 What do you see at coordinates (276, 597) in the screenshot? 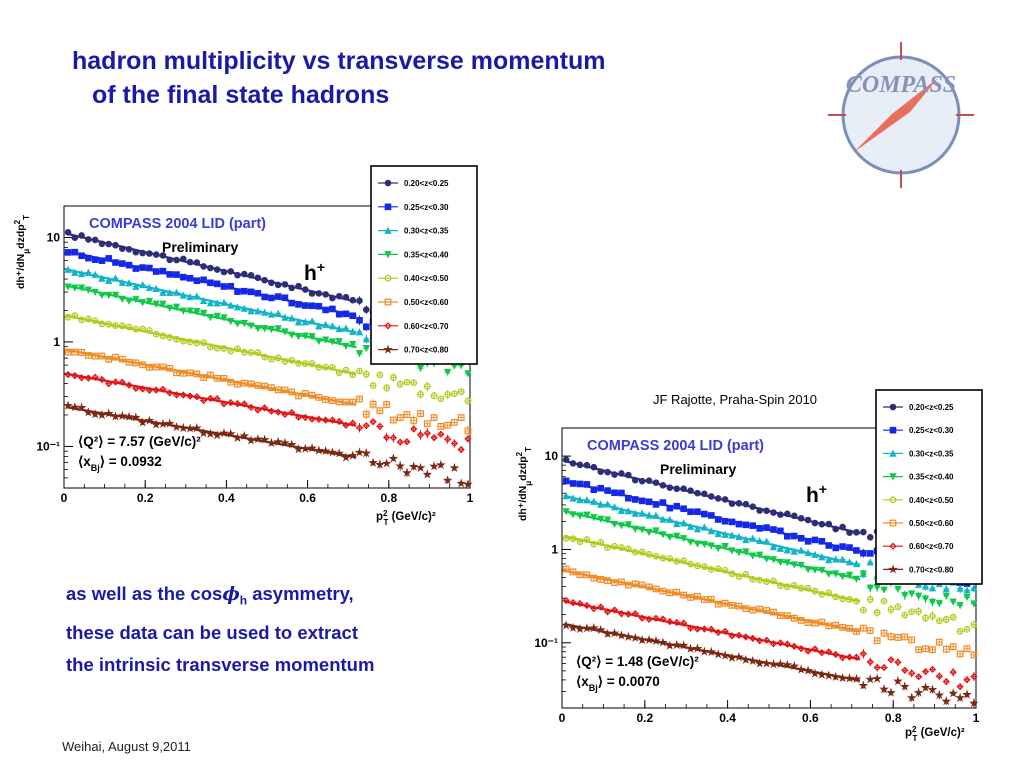
I see `desc-line-1: as well as the cosϕh asymmetry,` at bounding box center [276, 597].